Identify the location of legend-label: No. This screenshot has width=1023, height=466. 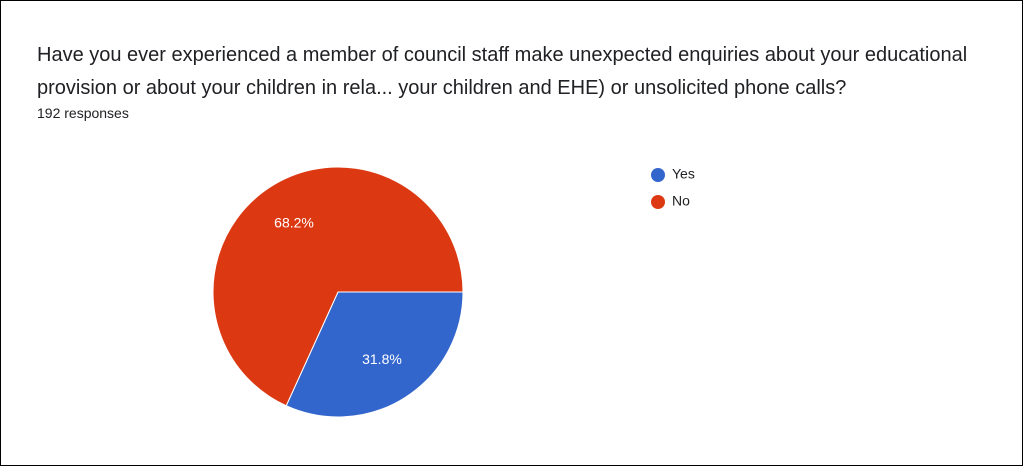
(681, 201).